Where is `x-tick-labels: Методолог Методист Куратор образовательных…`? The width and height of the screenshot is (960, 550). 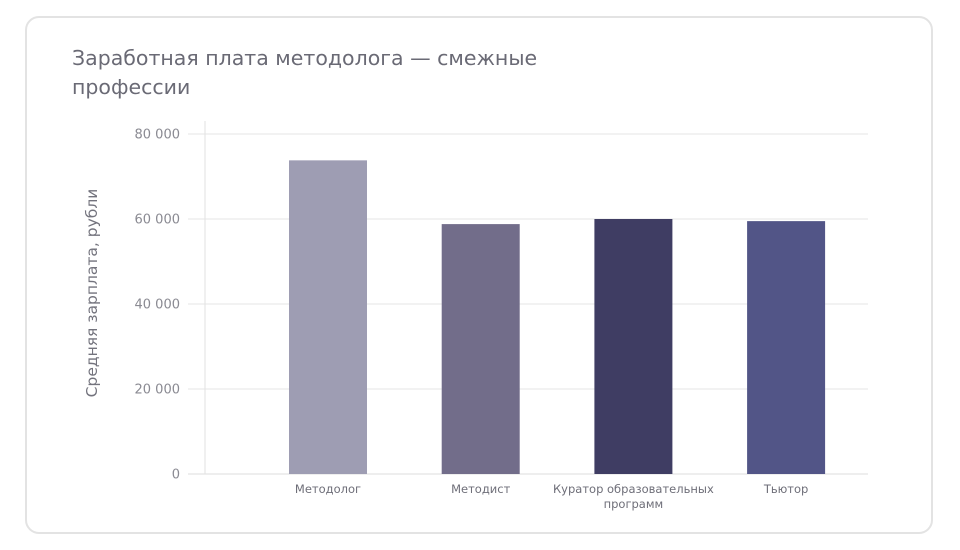 x-tick-labels: Методолог Методист Куратор образовательных… is located at coordinates (551, 496).